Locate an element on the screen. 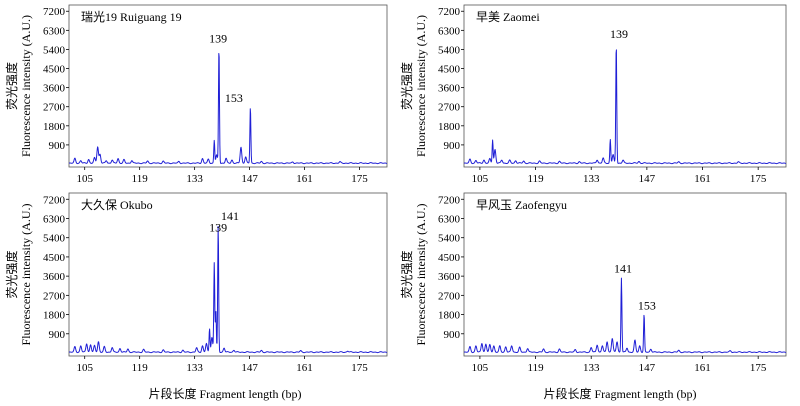 The height and width of the screenshot is (406, 800). panel-title: 瑞光19 Ruiguang 19 is located at coordinates (131, 17).